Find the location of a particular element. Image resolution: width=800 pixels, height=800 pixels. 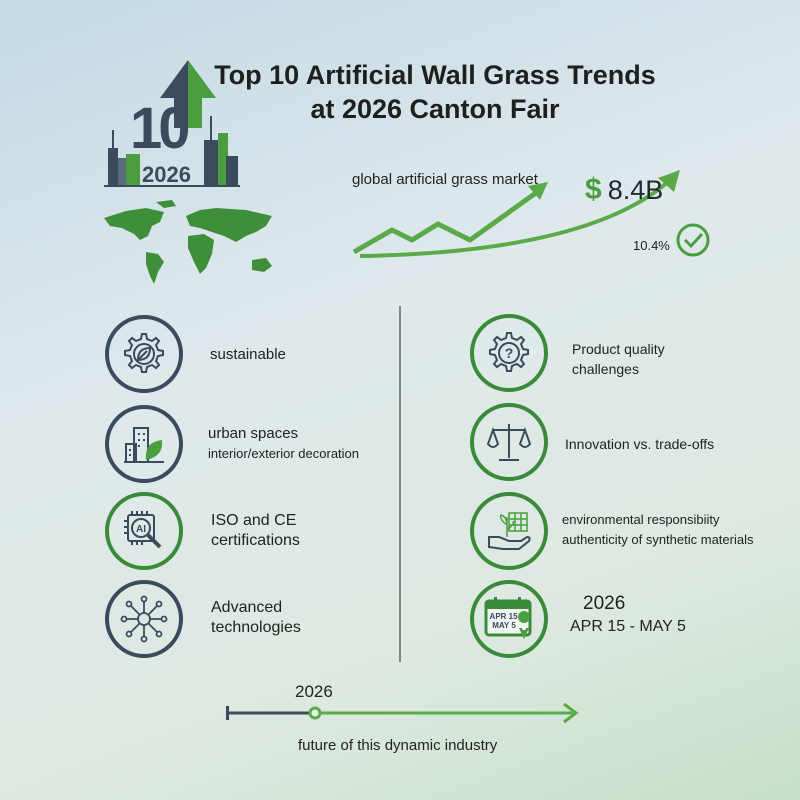

growth-rate: 10.4% is located at coordinates (651, 245).